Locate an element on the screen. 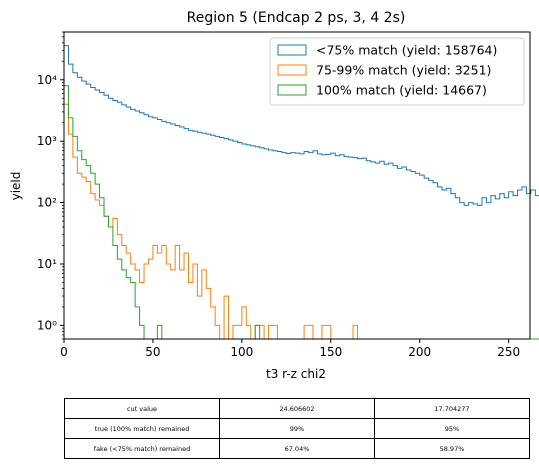 This screenshot has height=471, width=539. x-axis-ticks: 0 50 100 150 200 250 is located at coordinates (290, 349).